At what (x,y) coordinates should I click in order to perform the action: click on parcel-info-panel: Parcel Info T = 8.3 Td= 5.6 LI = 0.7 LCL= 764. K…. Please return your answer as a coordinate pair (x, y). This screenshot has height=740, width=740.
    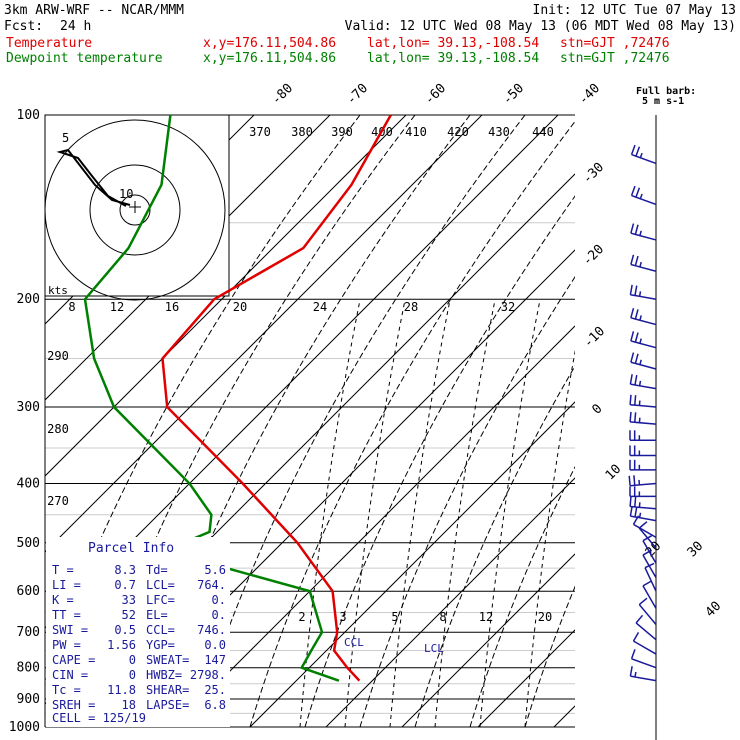
    Looking at the image, I should click on (138, 632).